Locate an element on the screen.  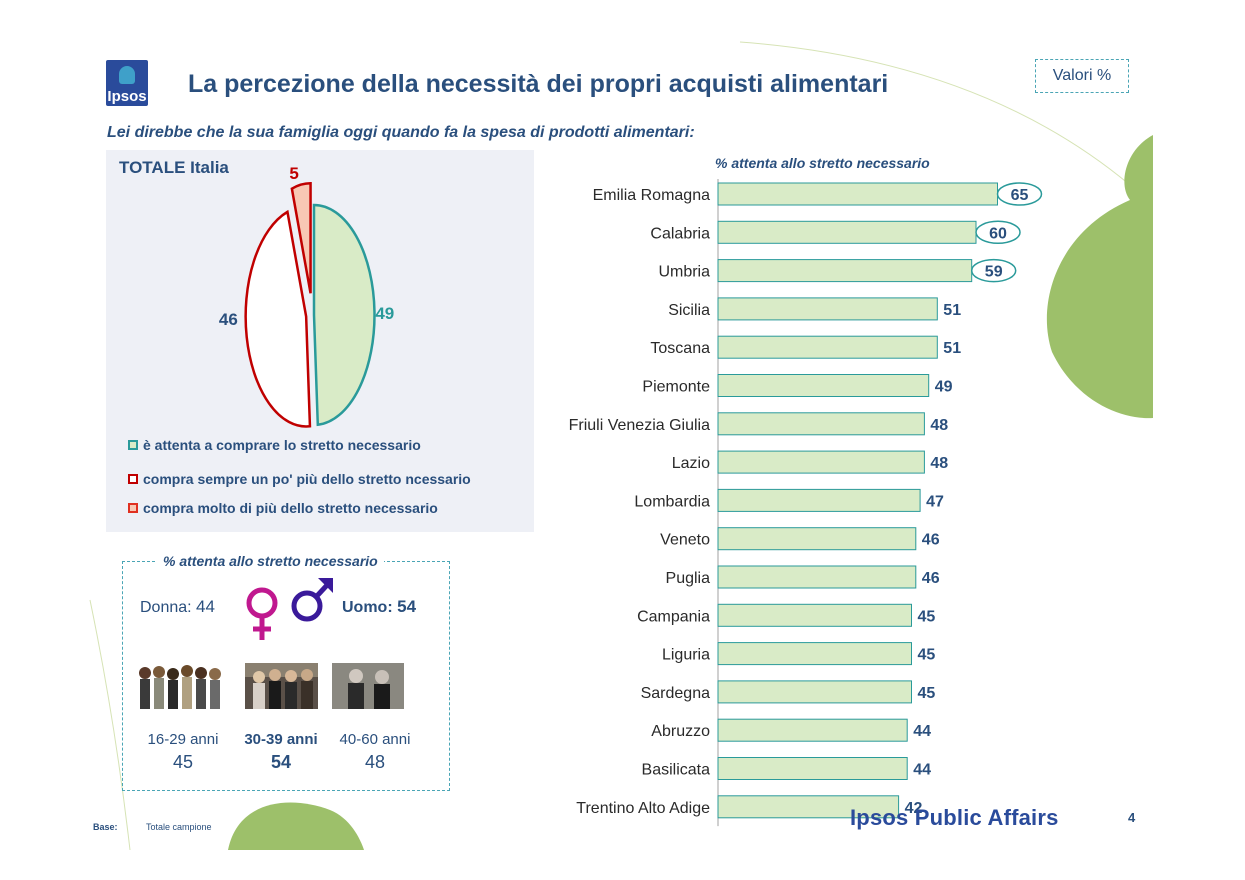
gender-panel-title: % attenta allo stretto necessario is located at coordinates (270, 561).